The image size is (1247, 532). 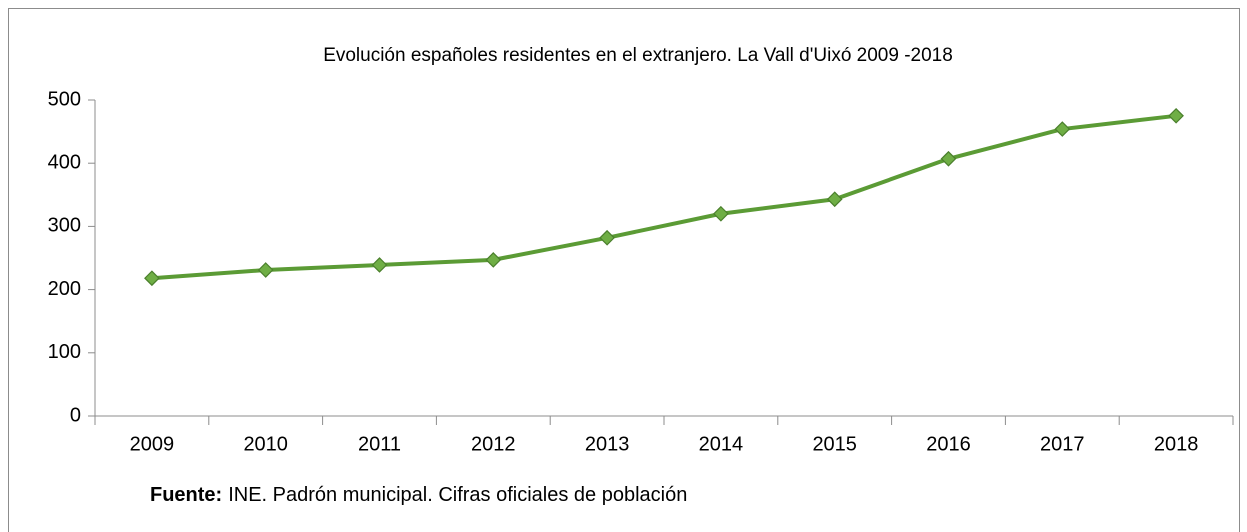 What do you see at coordinates (64, 99) in the screenshot?
I see `y-tick-label: 500` at bounding box center [64, 99].